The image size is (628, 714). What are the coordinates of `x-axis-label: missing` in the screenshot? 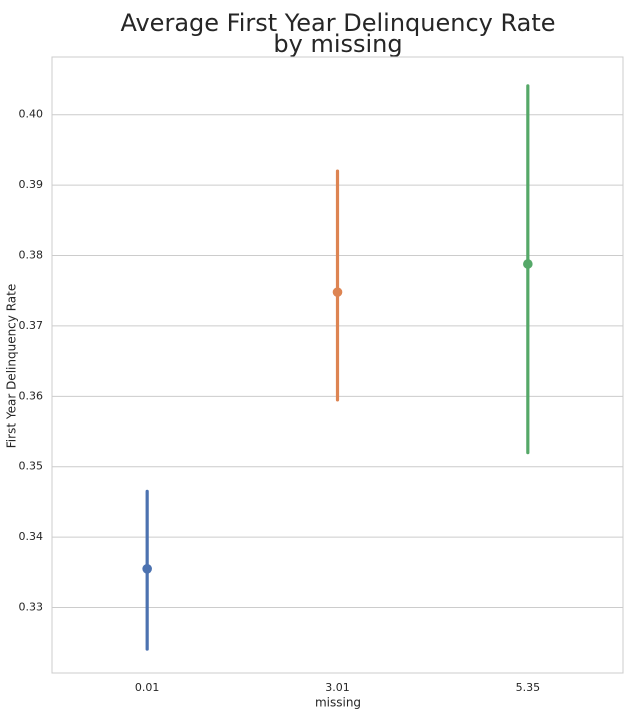 It's located at (338, 703).